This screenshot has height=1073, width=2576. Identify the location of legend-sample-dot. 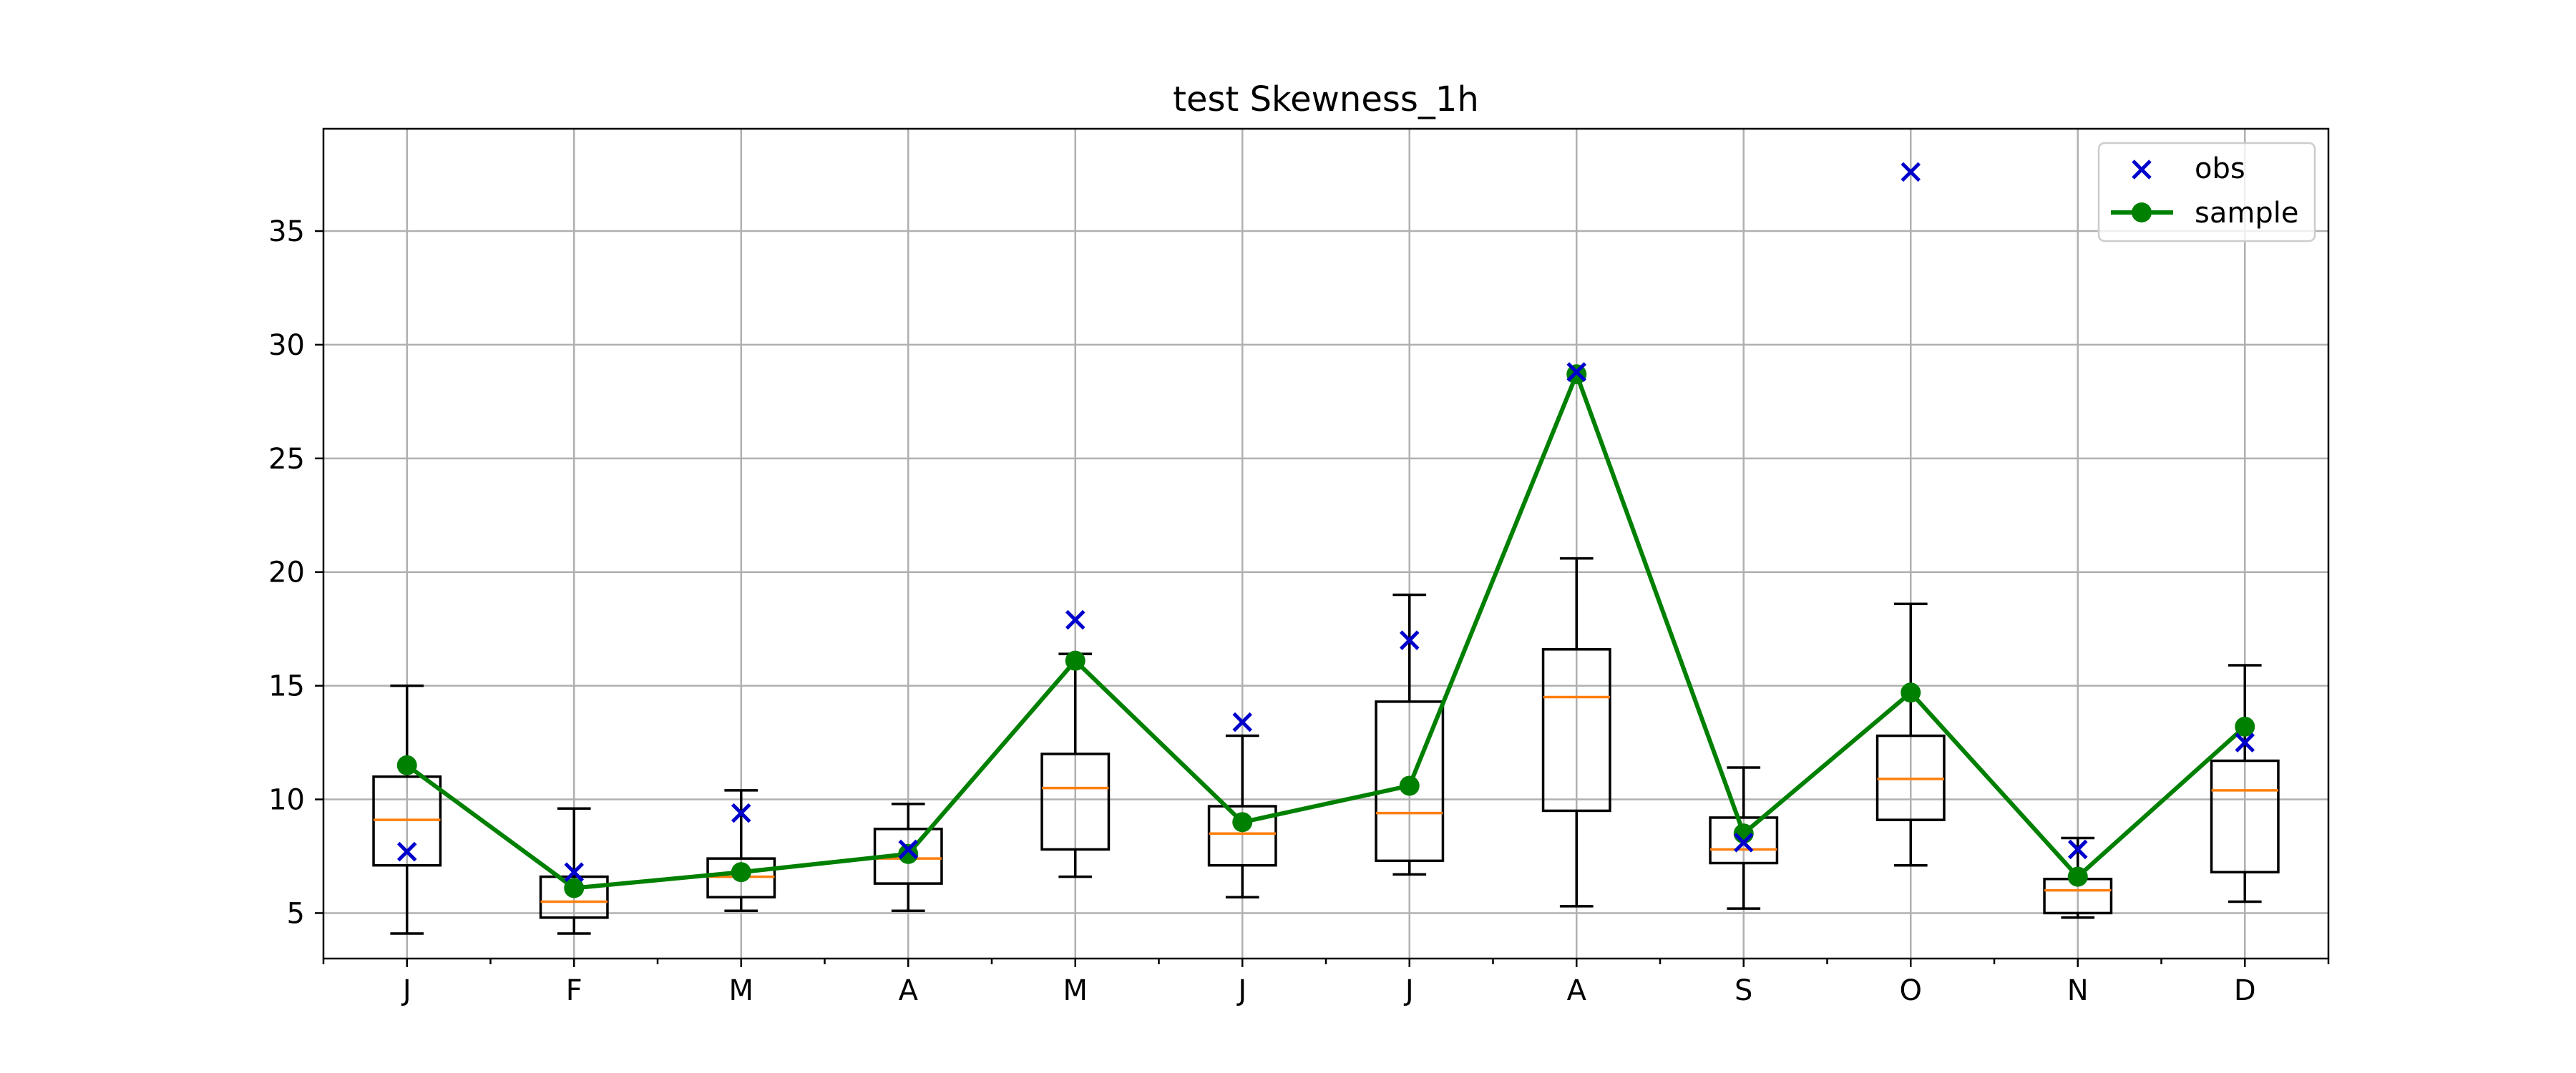
(2142, 212).